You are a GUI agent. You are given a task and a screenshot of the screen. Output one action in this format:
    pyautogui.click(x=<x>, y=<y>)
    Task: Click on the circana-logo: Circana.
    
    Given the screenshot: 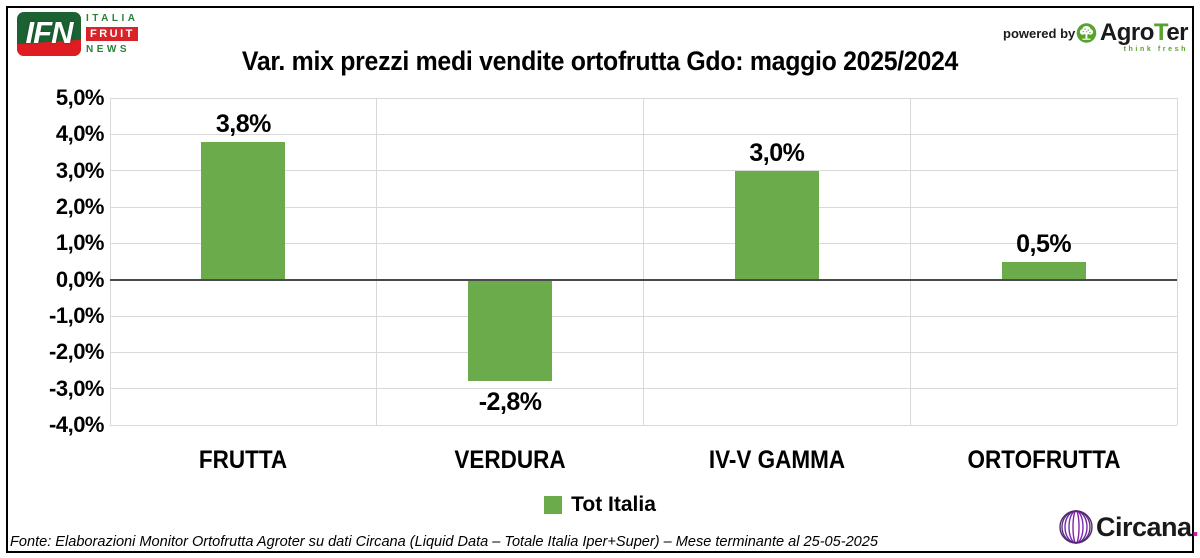 What is the action you would take?
    pyautogui.click(x=1128, y=527)
    